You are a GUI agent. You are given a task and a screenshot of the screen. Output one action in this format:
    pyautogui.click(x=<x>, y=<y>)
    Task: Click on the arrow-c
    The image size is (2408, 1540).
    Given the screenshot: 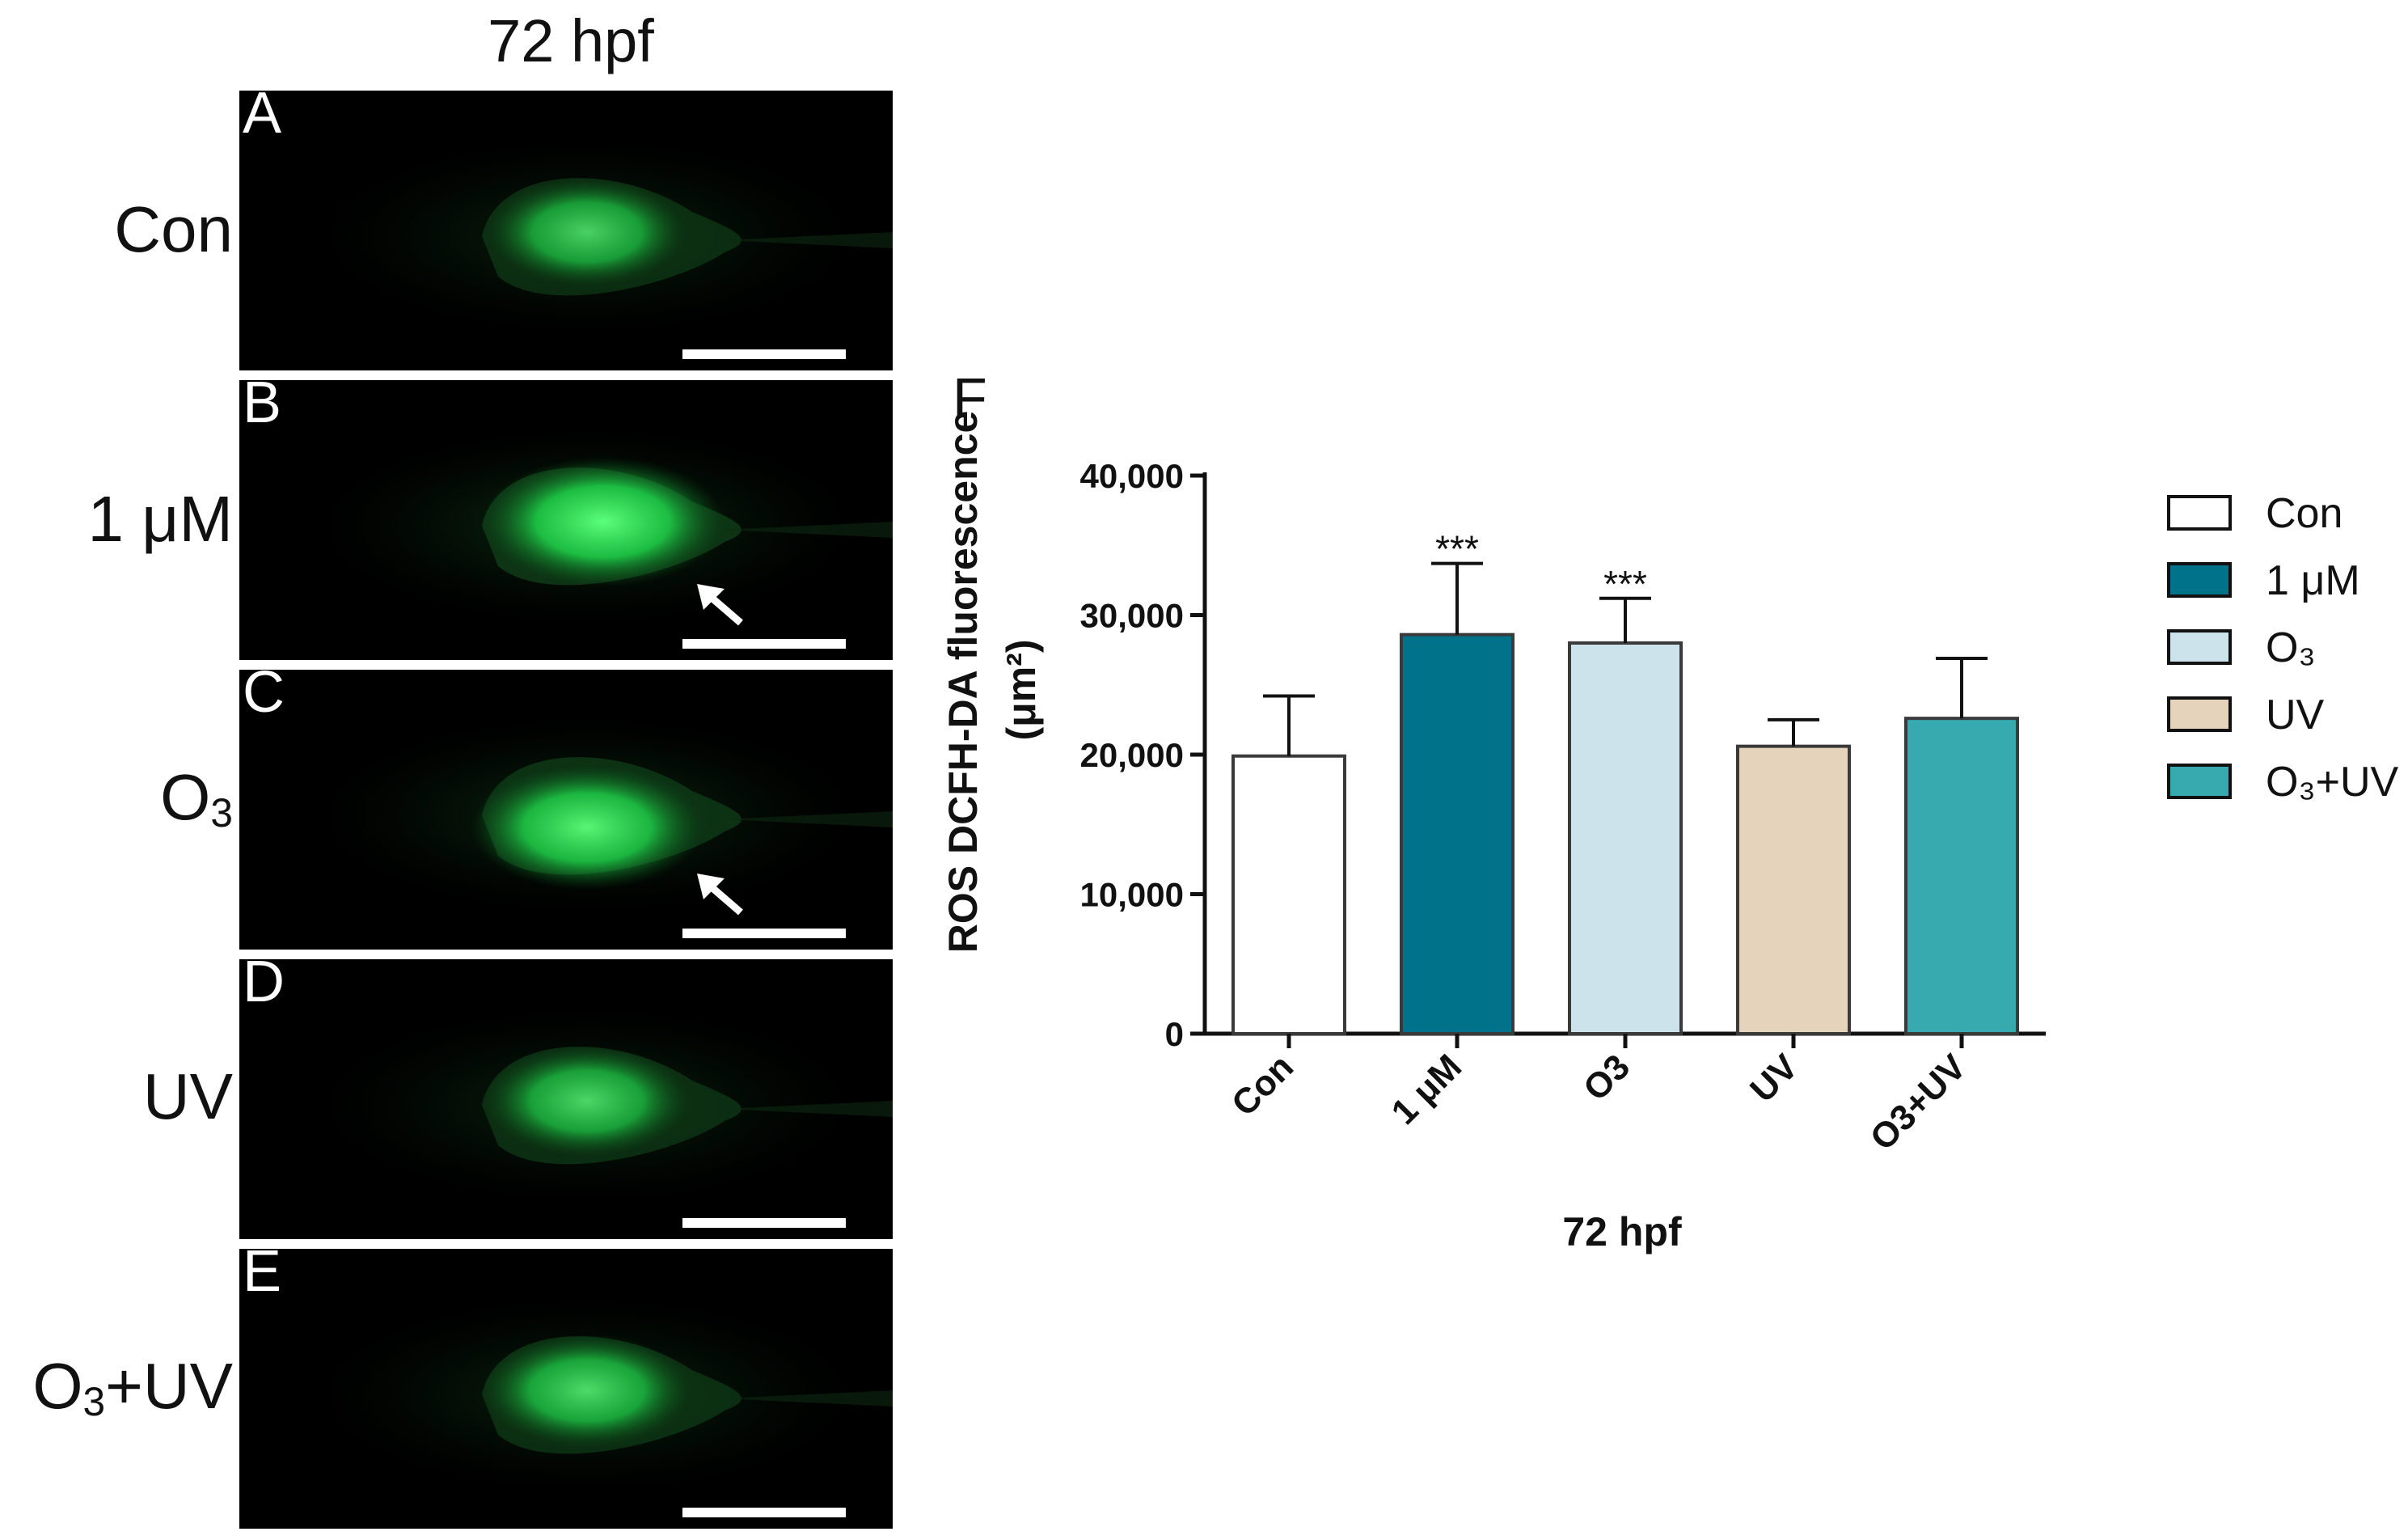 What is the action you would take?
    pyautogui.click(x=720, y=895)
    